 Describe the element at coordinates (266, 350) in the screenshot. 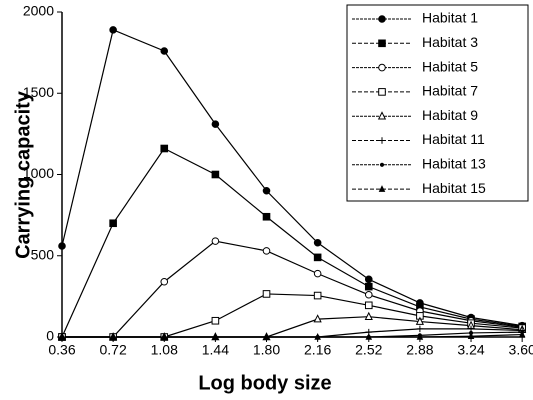

I see `x-tick-label: 1.80` at that location.